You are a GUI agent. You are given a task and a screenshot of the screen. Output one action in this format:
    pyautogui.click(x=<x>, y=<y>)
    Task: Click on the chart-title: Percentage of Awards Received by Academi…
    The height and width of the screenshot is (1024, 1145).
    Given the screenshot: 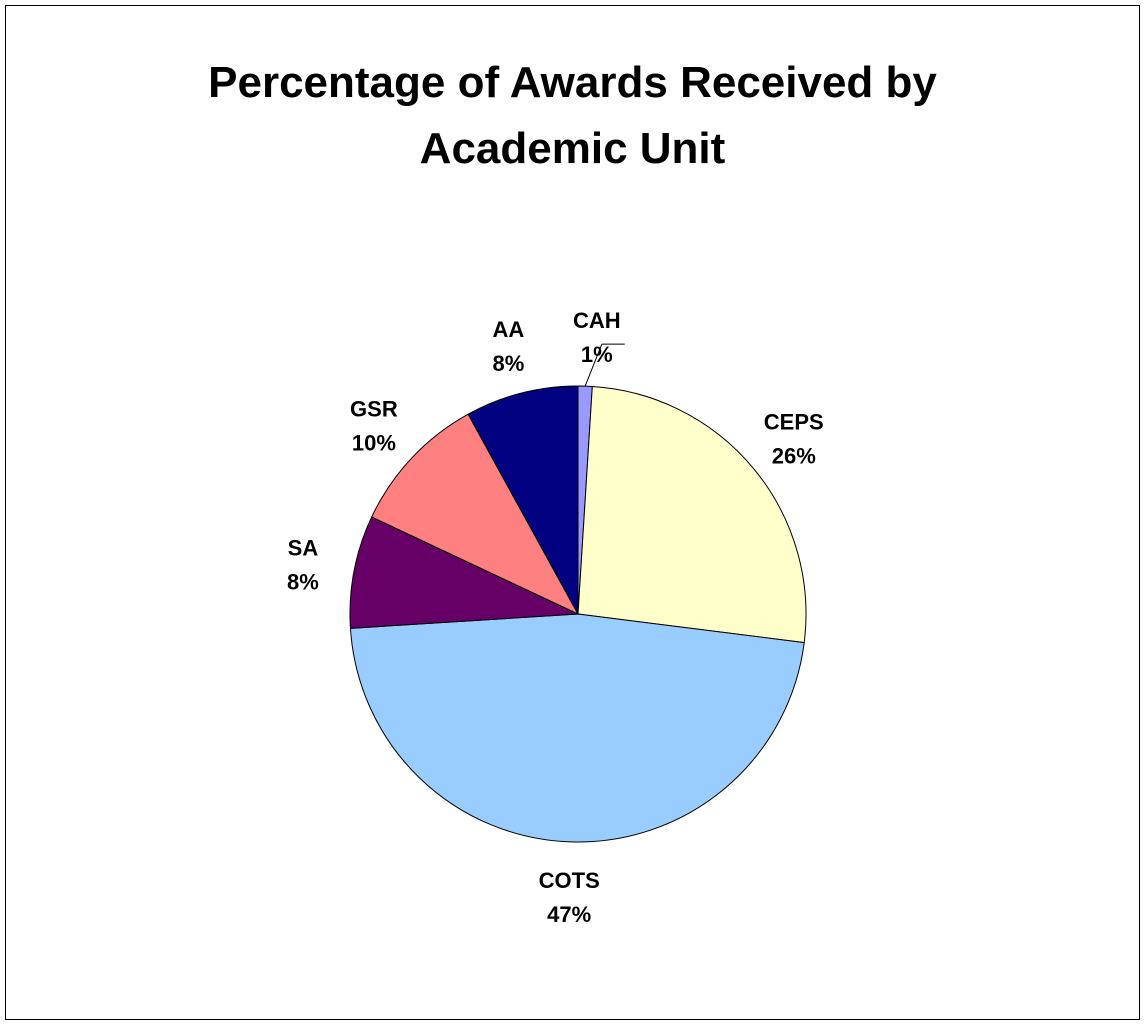 What is the action you would take?
    pyautogui.click(x=572, y=115)
    